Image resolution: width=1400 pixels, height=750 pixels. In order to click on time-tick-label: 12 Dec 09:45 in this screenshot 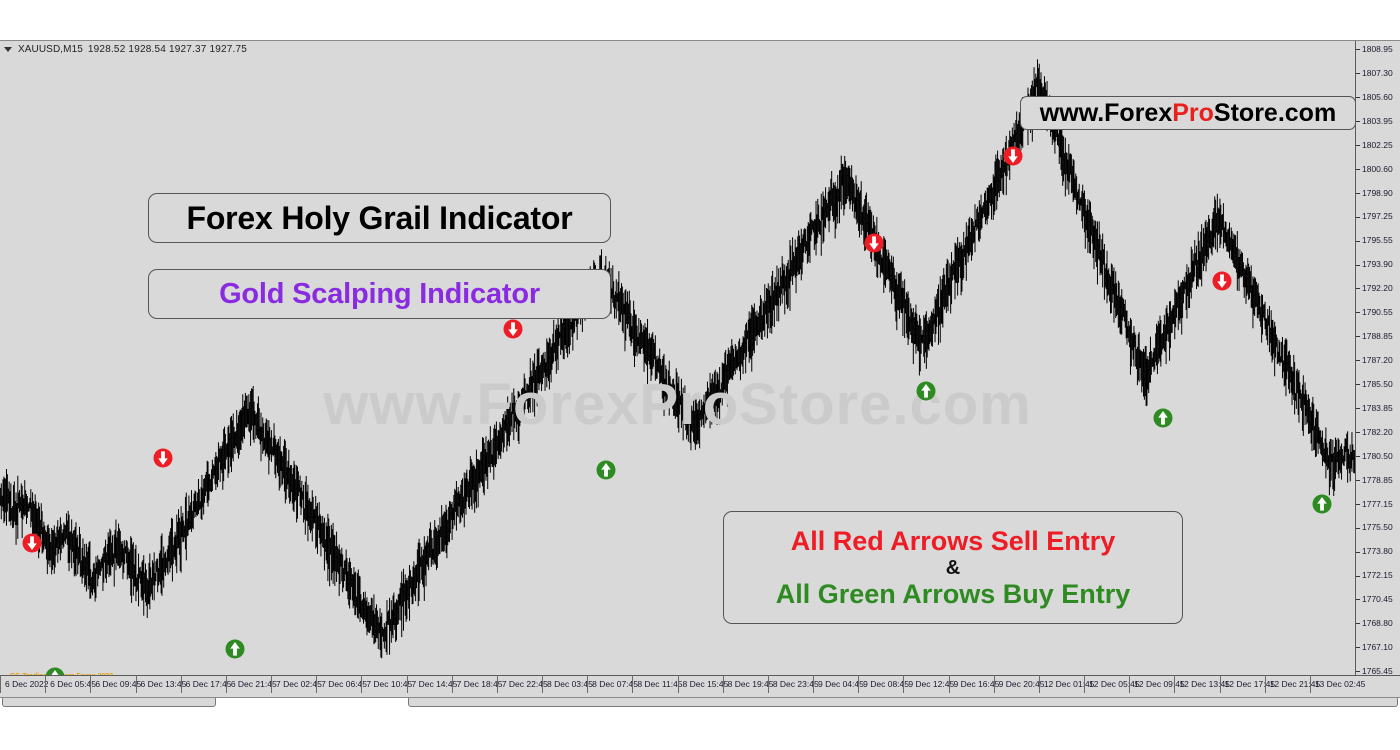, I will do `click(1157, 684)`.